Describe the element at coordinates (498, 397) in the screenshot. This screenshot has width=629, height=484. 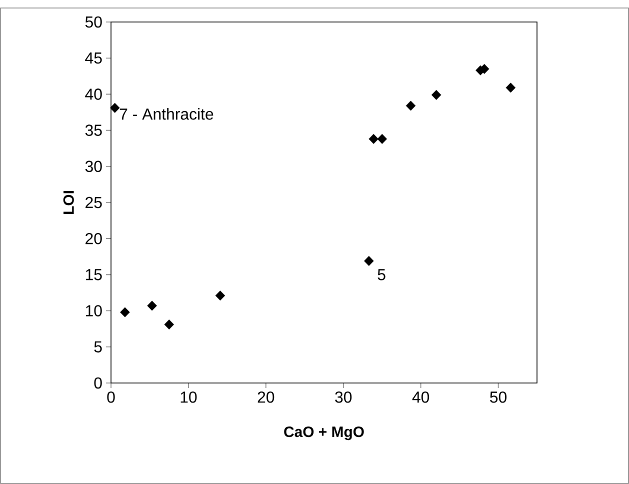
I see `x-tick-label: 50` at that location.